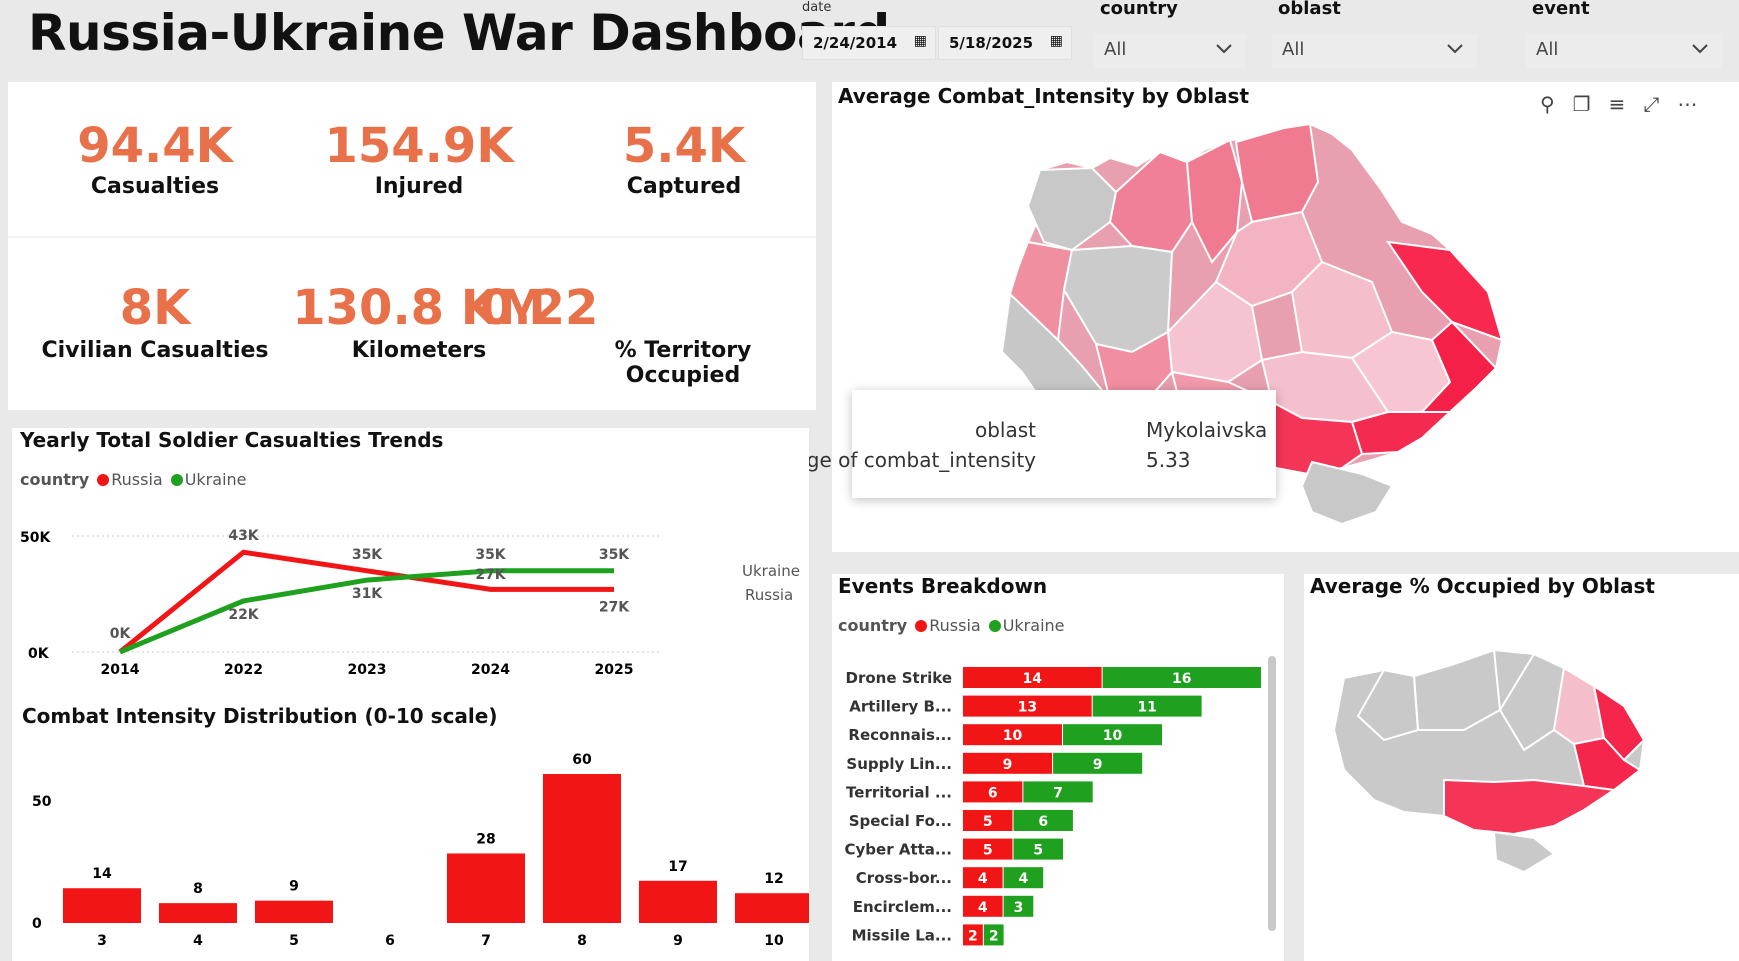  I want to click on map-crimea-region, so click(1347, 493).